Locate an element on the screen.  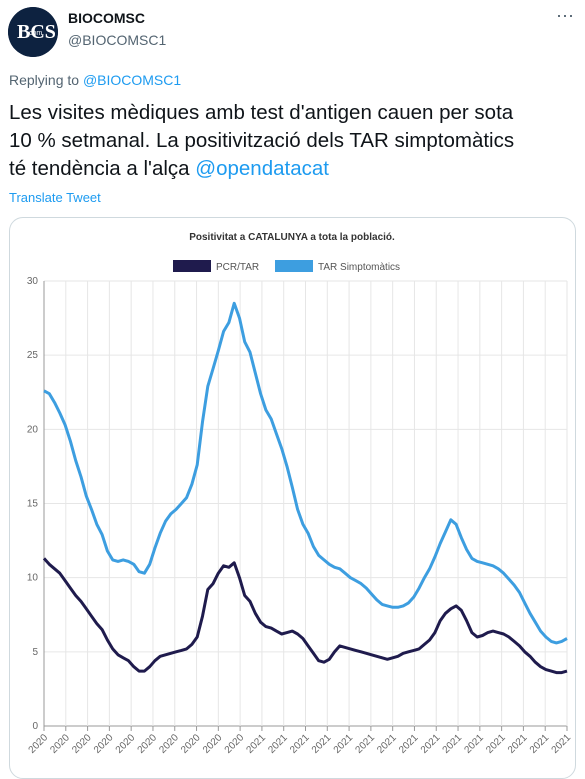
legend-label: PCR/TAR is located at coordinates (237, 267).